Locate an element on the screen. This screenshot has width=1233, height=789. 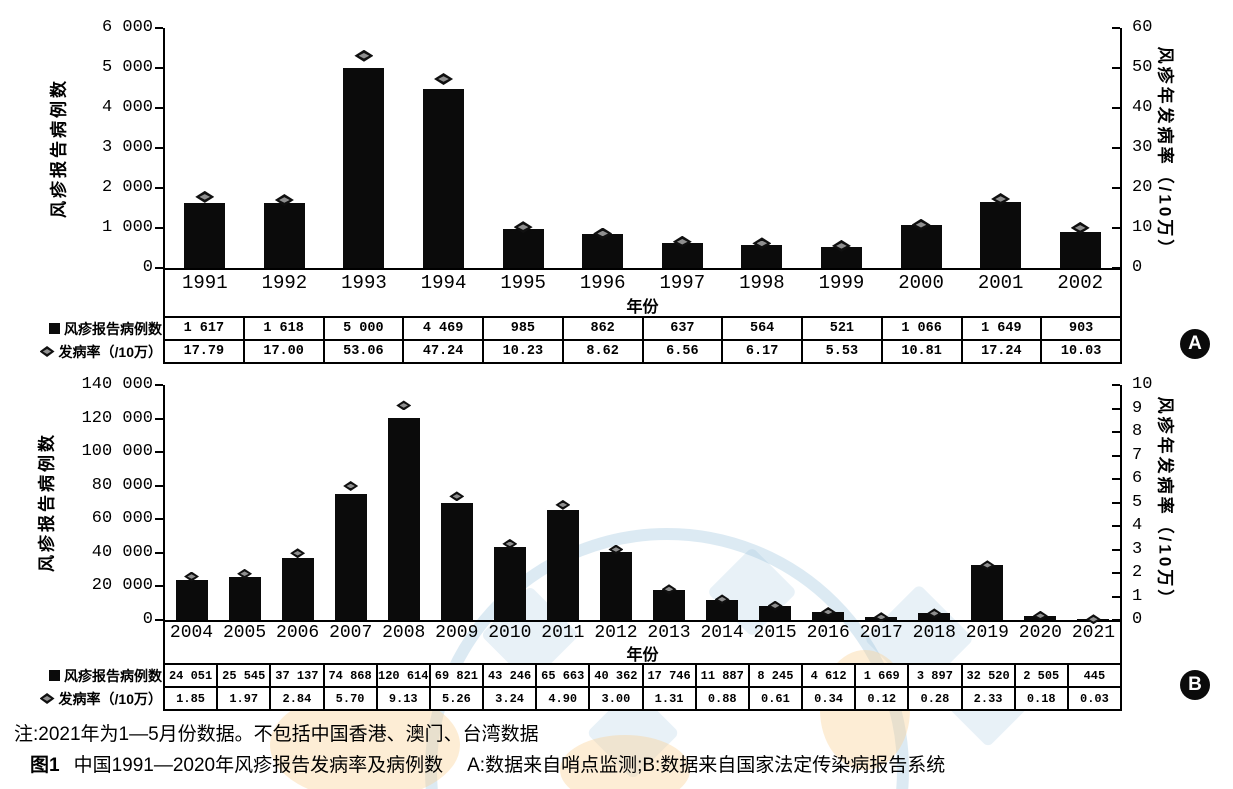
panel-a-table-cell: 53.06 is located at coordinates (363, 351).